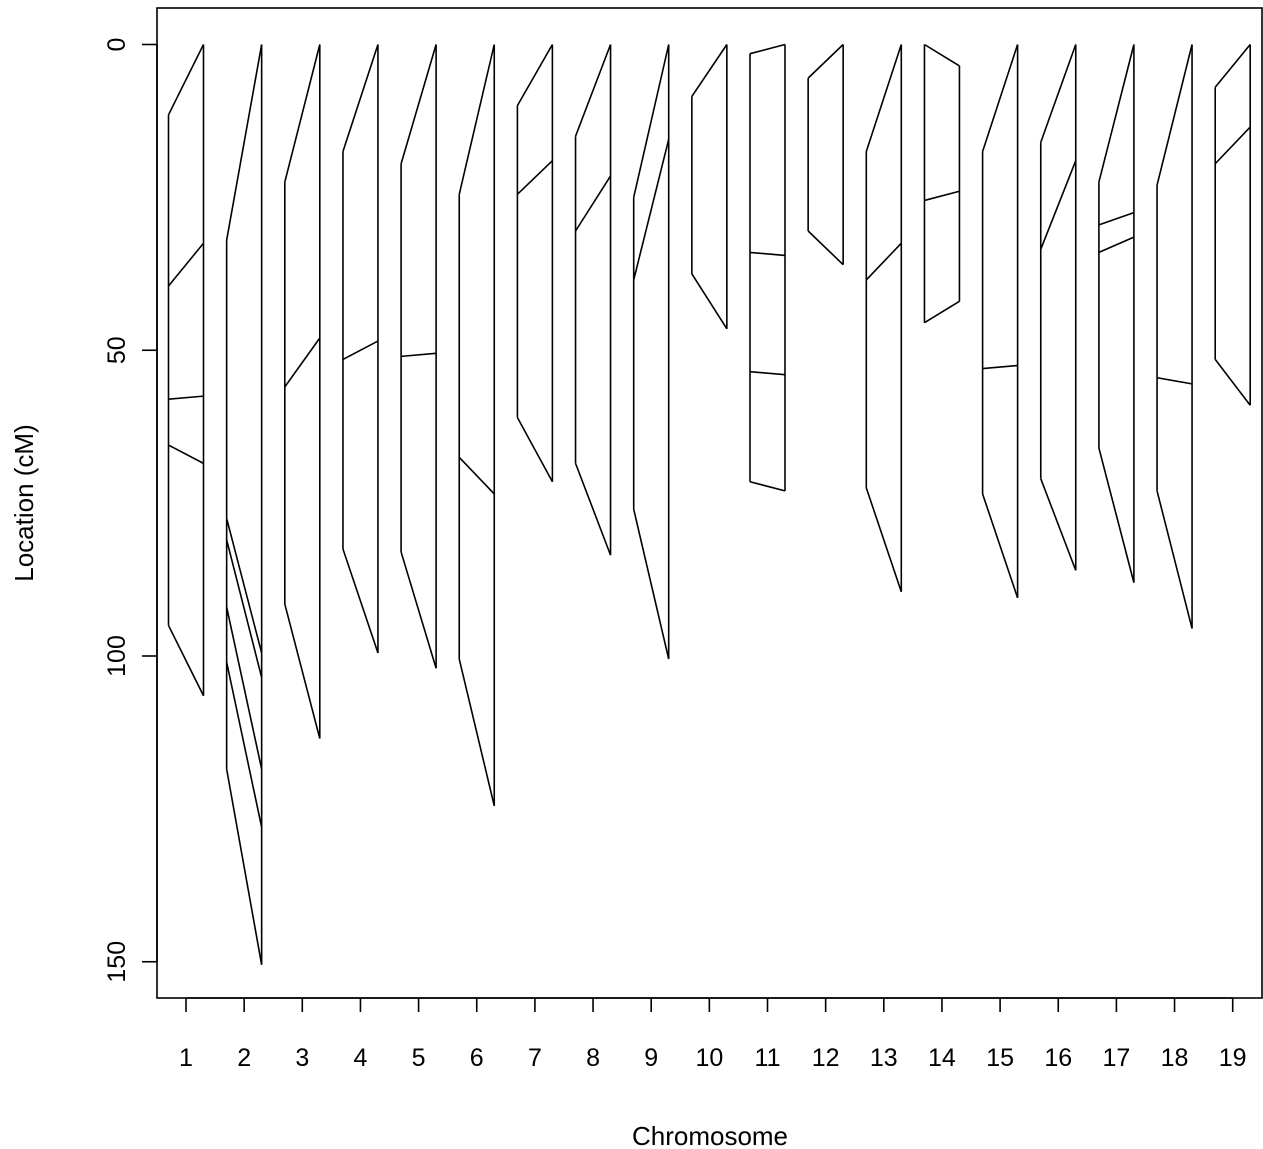  I want to click on chromosome-7-top-connector, so click(535, 75).